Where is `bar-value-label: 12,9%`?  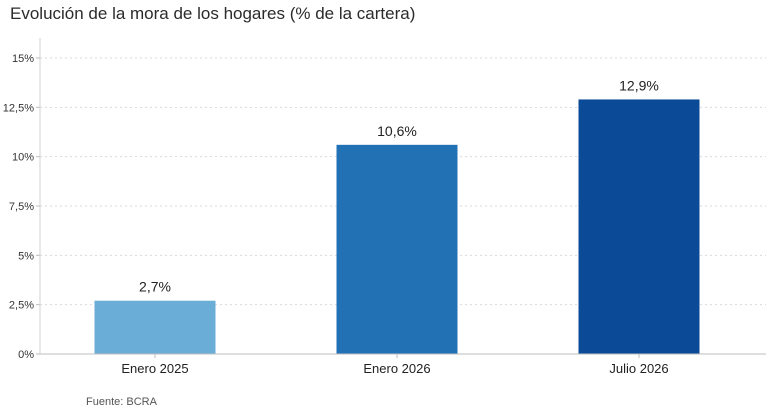 bar-value-label: 12,9% is located at coordinates (639, 85).